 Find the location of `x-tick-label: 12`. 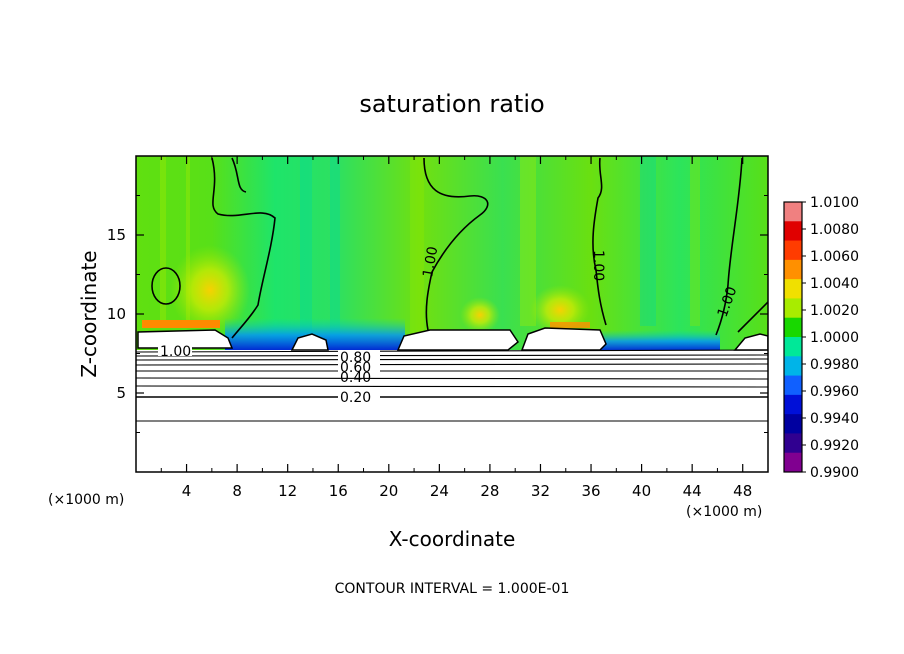

x-tick-label: 12 is located at coordinates (287, 491).